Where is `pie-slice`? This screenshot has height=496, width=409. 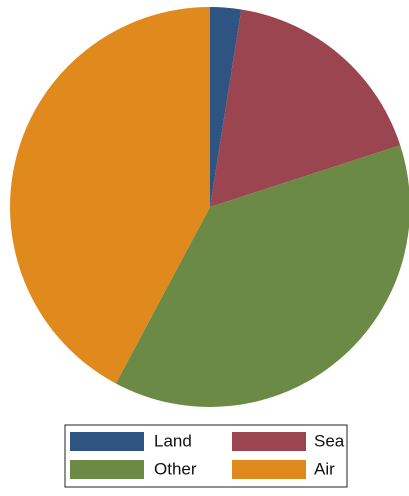 pie-slice is located at coordinates (226, 107).